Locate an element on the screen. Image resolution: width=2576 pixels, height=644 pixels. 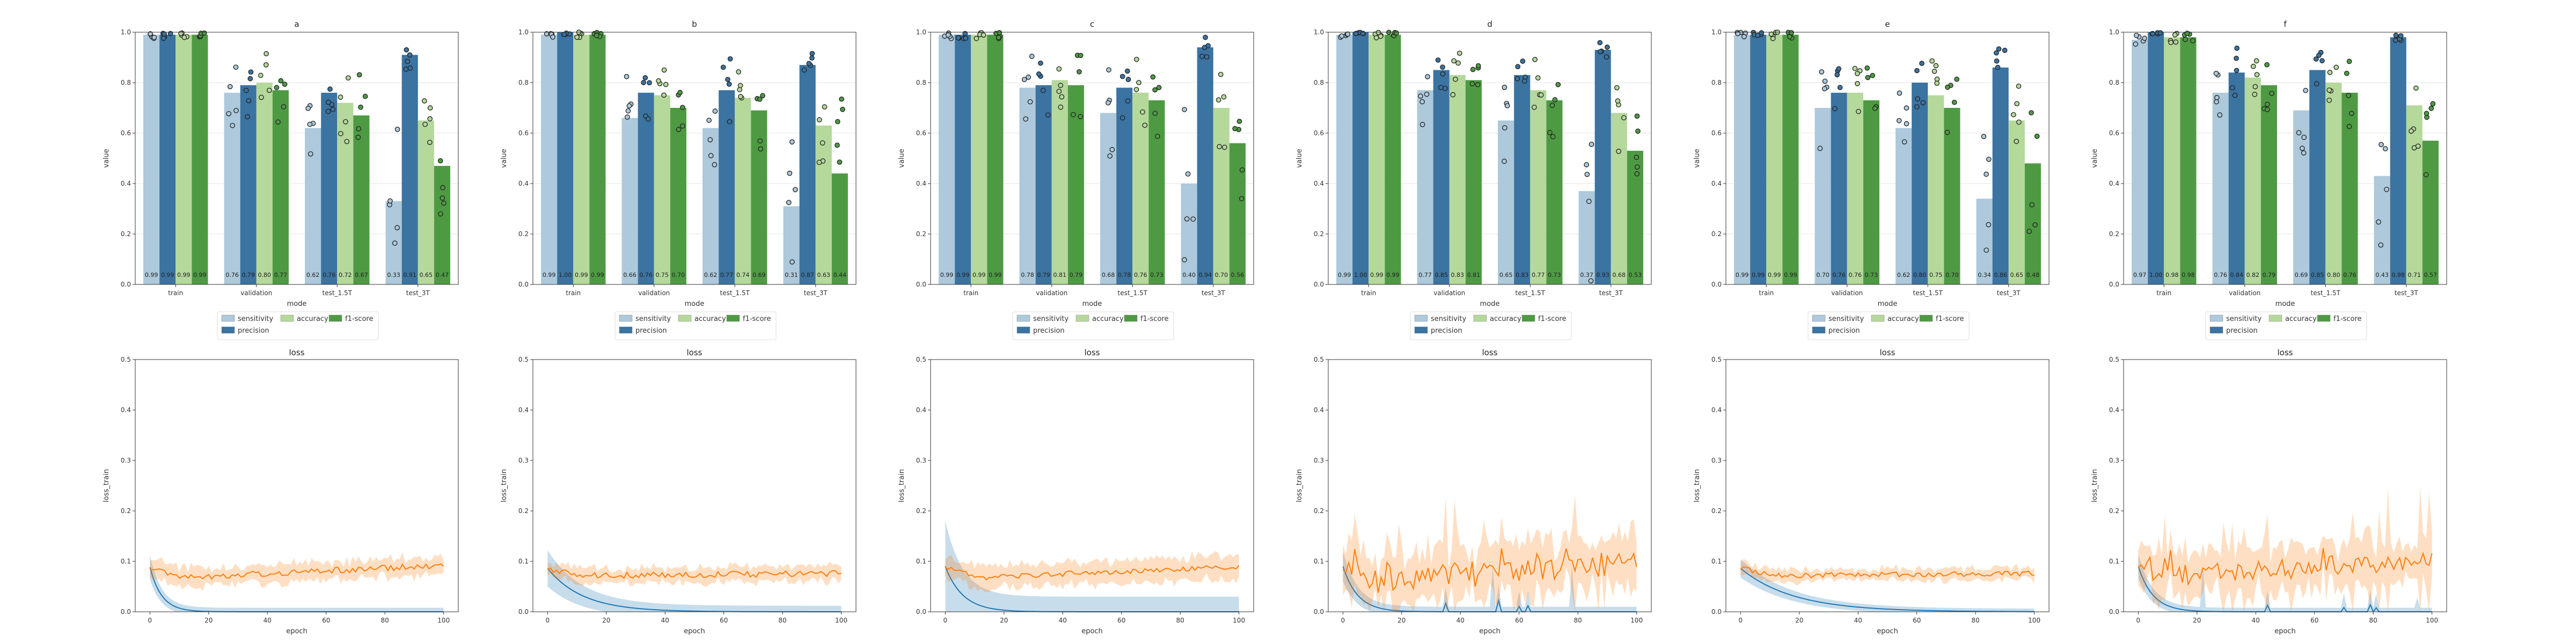
bar-f1-score-test_1.5T is located at coordinates (1952, 196).